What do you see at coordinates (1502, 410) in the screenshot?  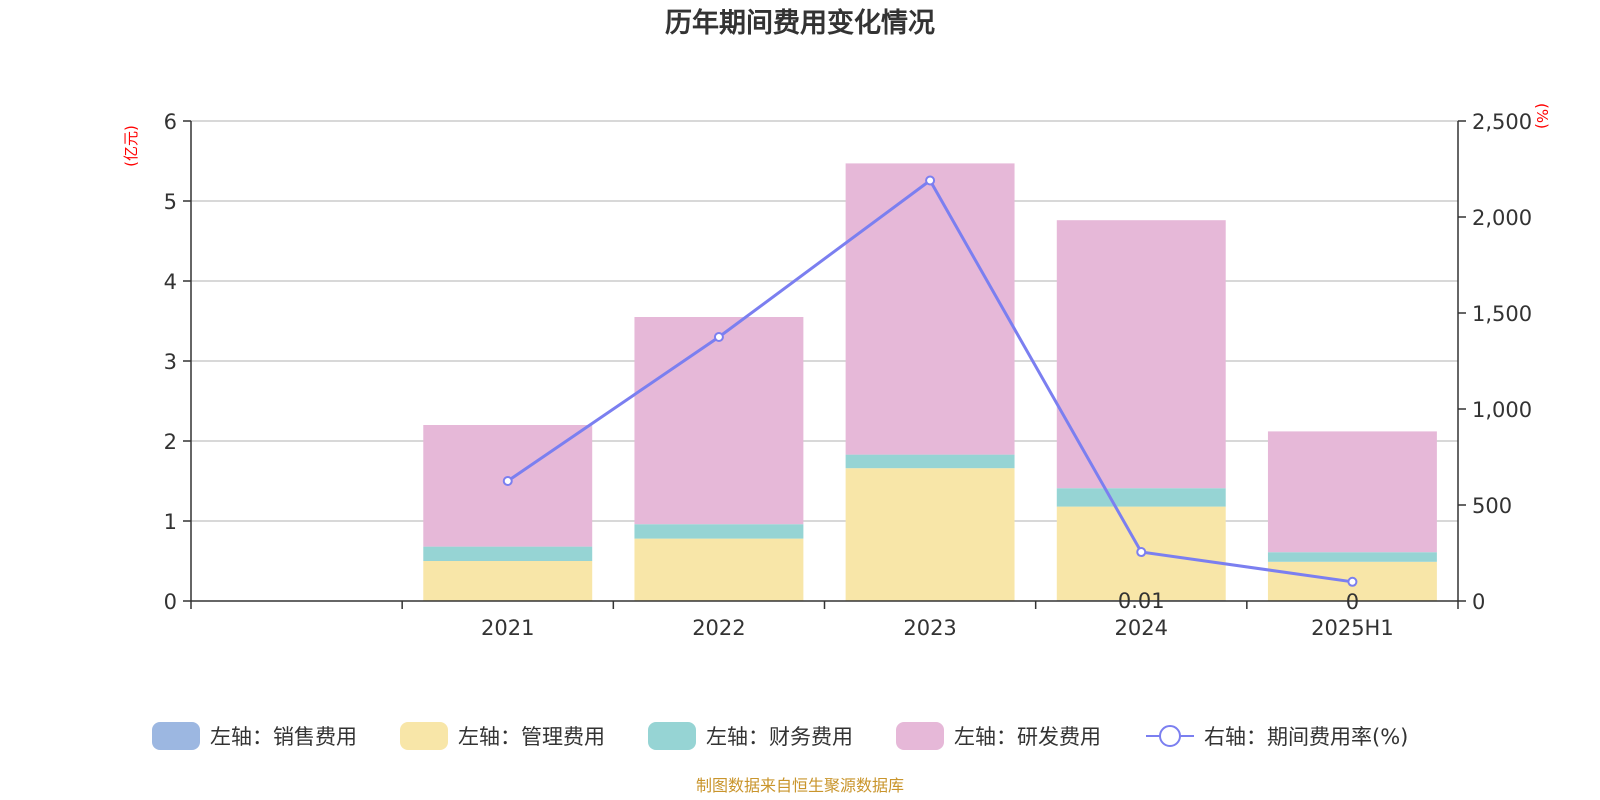 I see `right-axis-tick-label: 1,000` at bounding box center [1502, 410].